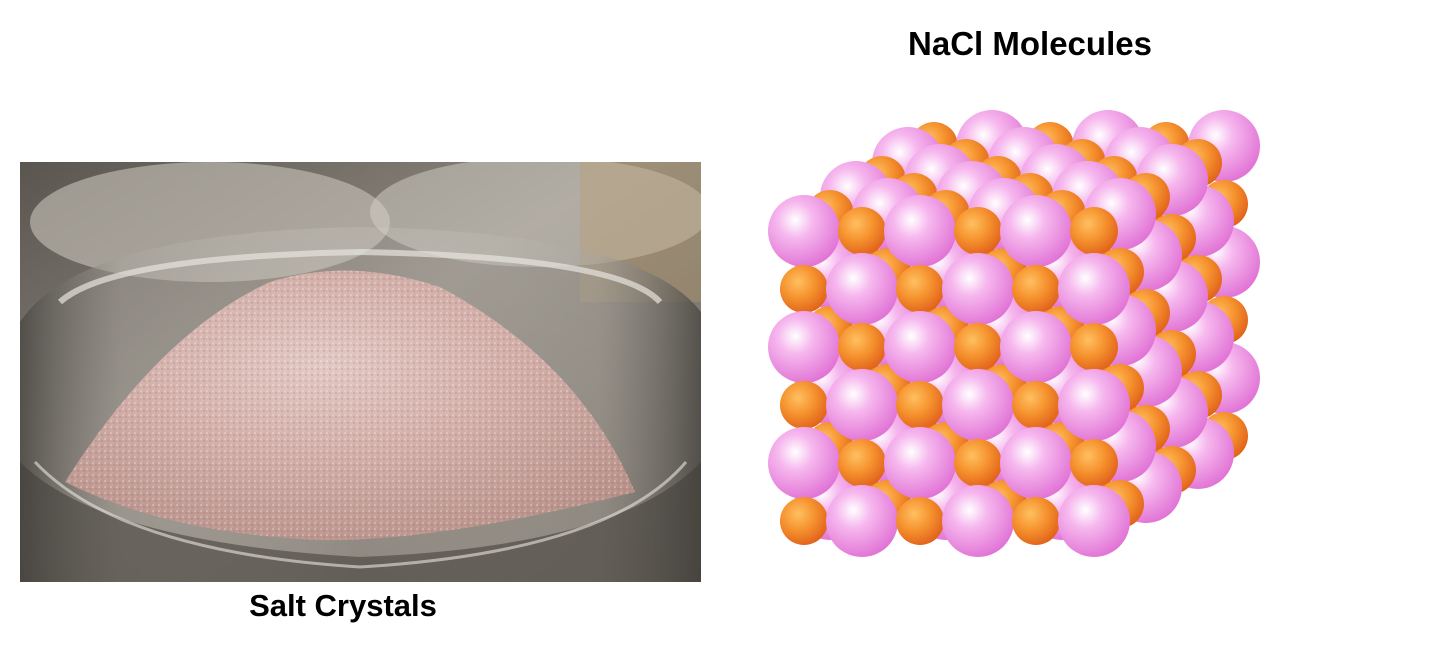 The height and width of the screenshot is (648, 1440). What do you see at coordinates (343, 605) in the screenshot?
I see `salt-crystals-caption: Salt Crystals` at bounding box center [343, 605].